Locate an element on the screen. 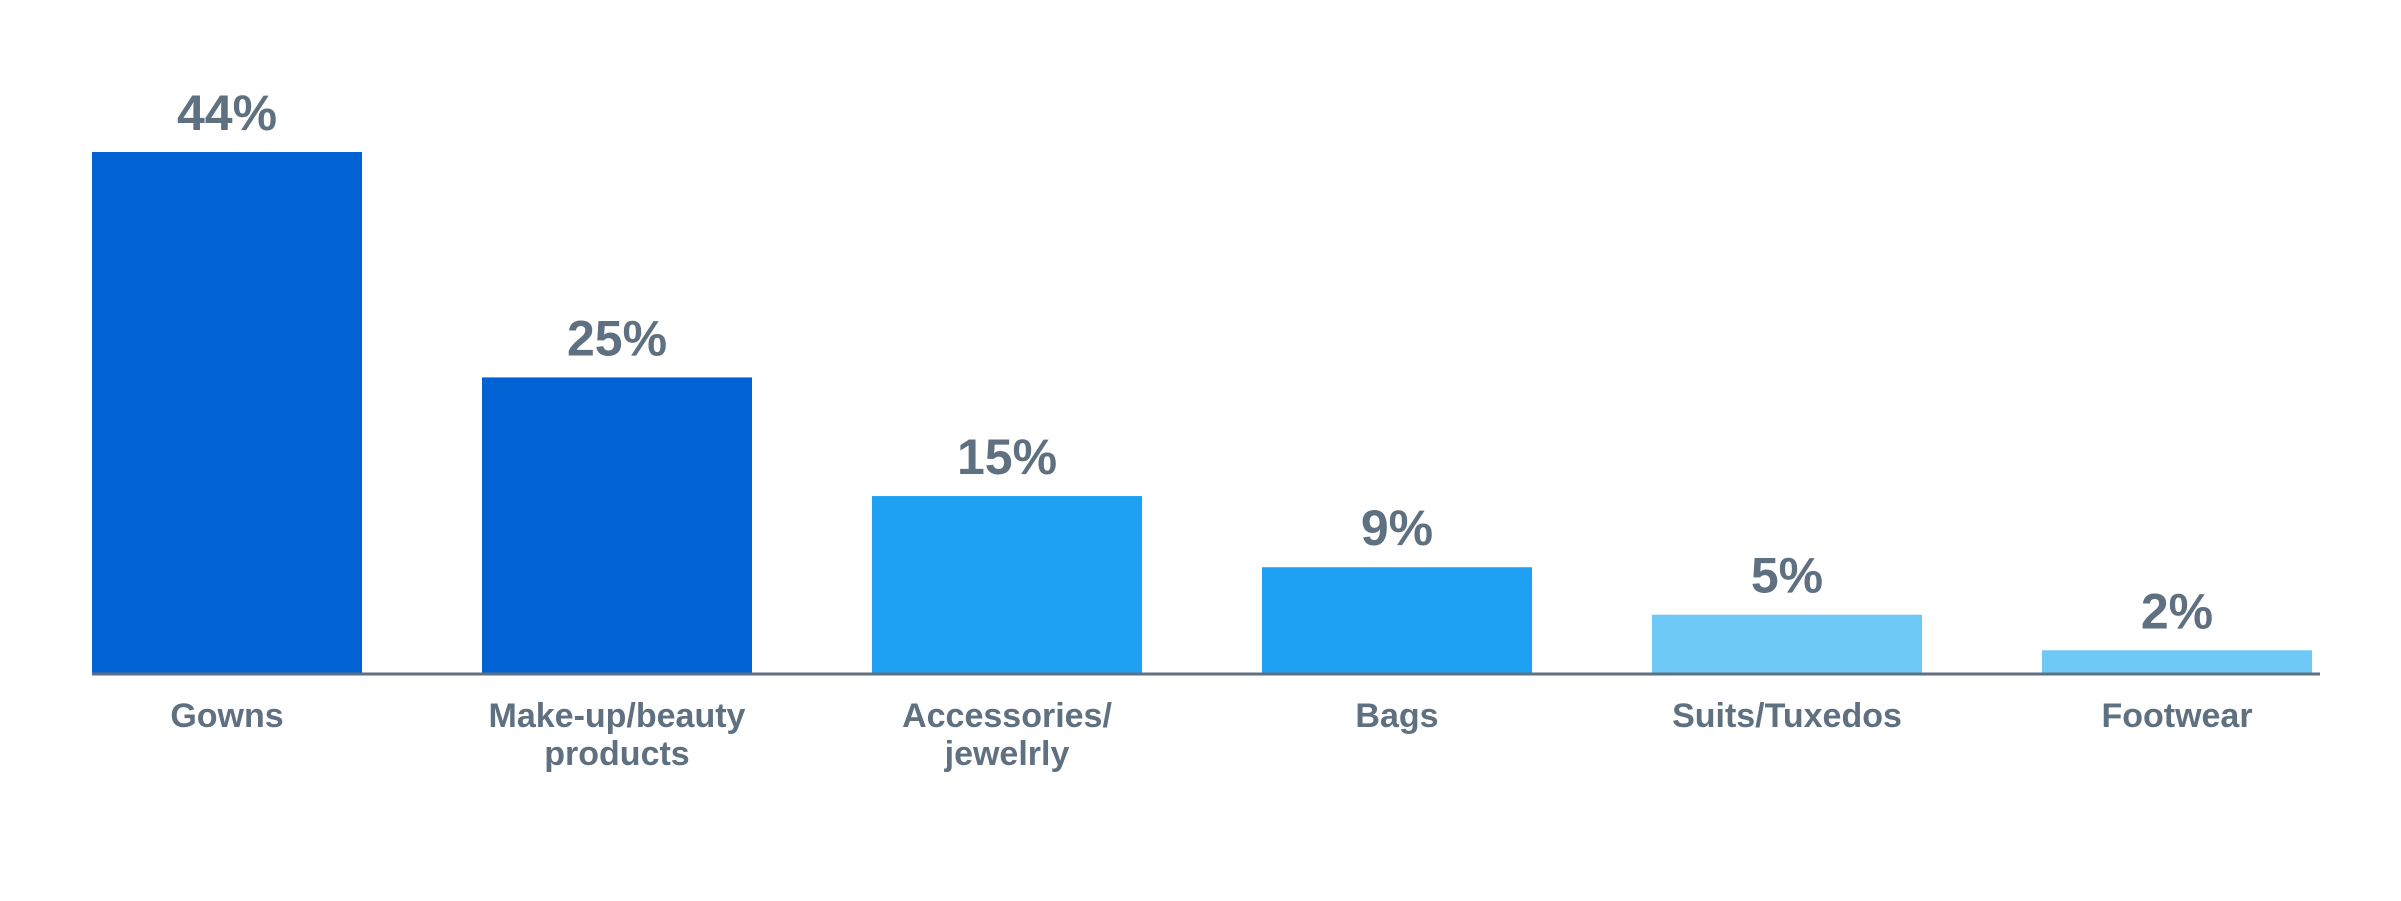 The width and height of the screenshot is (2401, 901). x-tick-label: Accessories/ is located at coordinates (1007, 716).